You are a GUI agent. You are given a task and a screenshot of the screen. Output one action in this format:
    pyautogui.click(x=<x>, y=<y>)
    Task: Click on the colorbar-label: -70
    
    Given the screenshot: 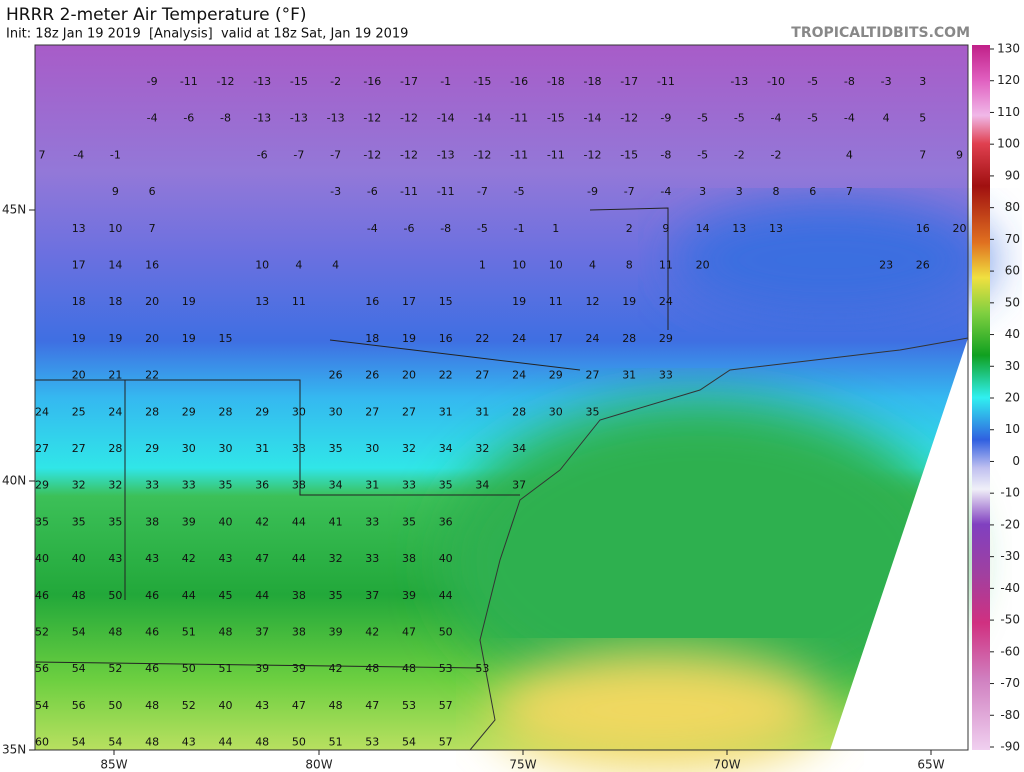 What is the action you would take?
    pyautogui.click(x=1010, y=683)
    